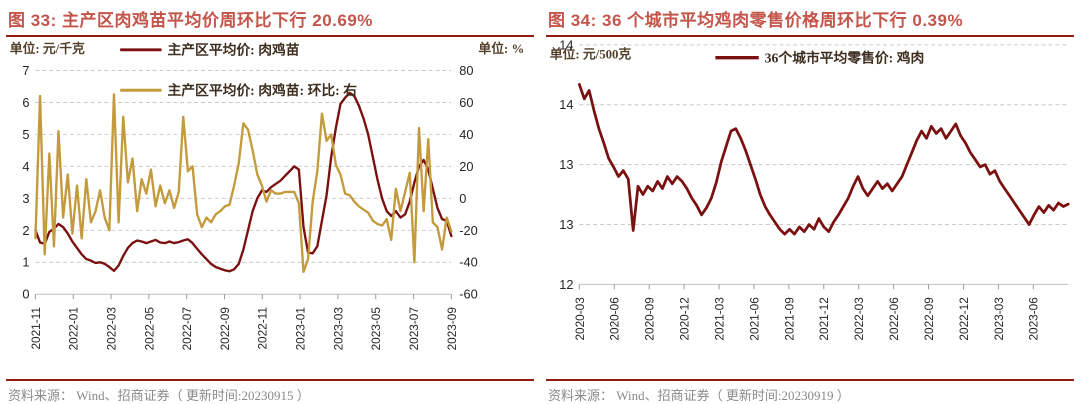  I want to click on svg-text: 20, so click(466, 166).